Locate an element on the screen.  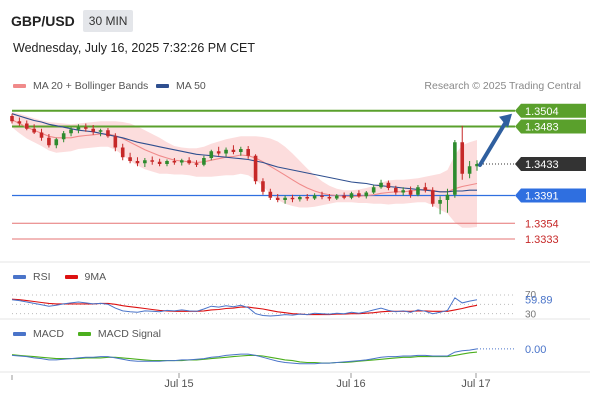
rsi-line is located at coordinates (244, 307).